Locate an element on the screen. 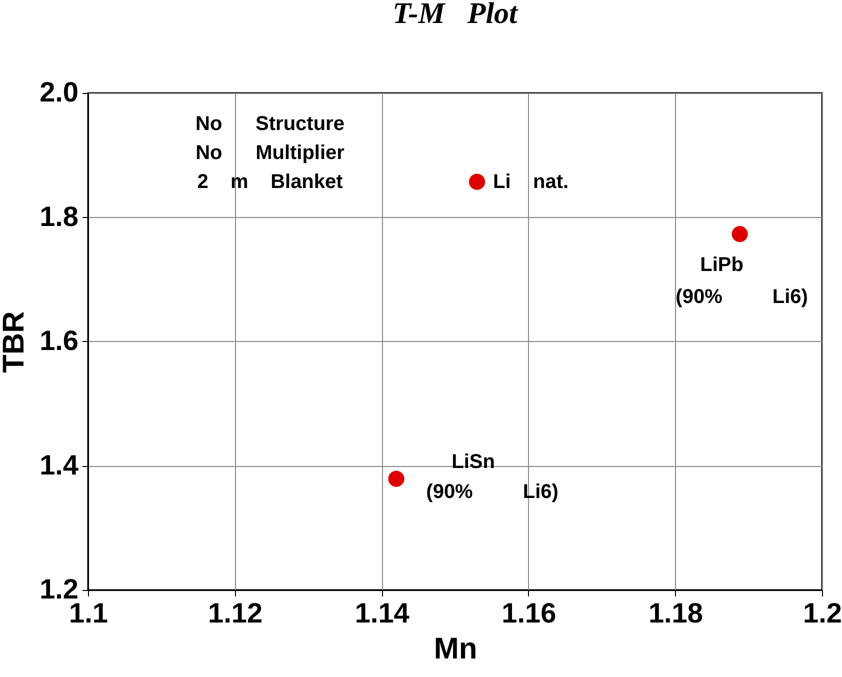 The height and width of the screenshot is (677, 842). y-axis-title: TBR is located at coordinates (15, 341).